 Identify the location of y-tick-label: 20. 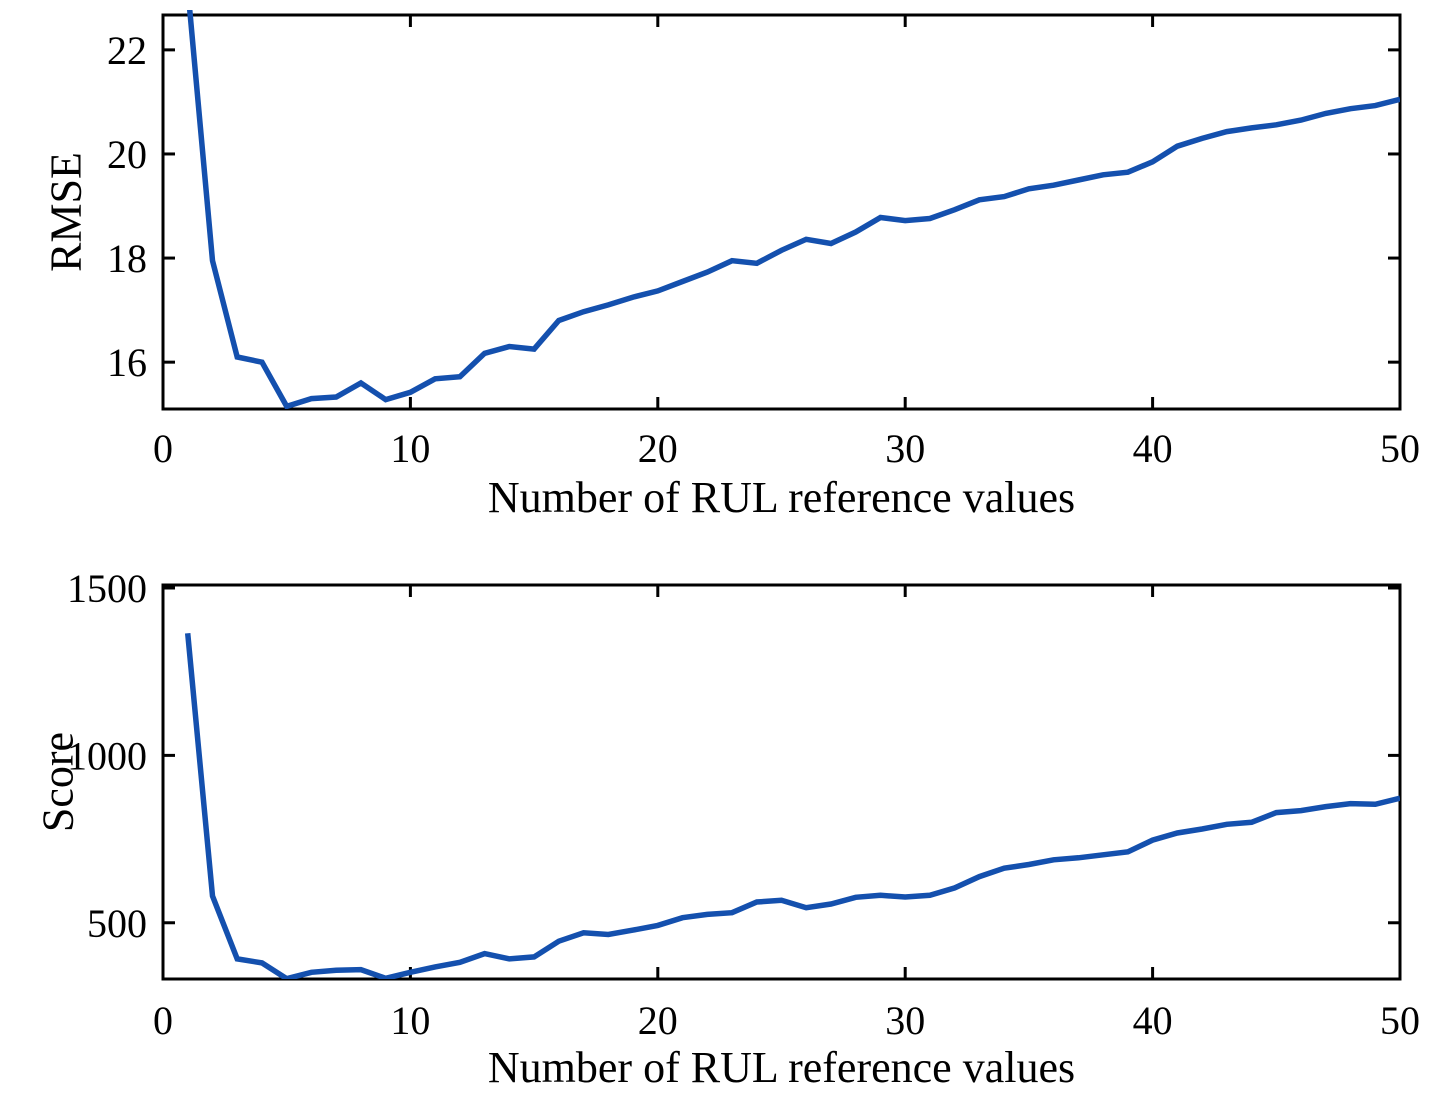
(127, 154).